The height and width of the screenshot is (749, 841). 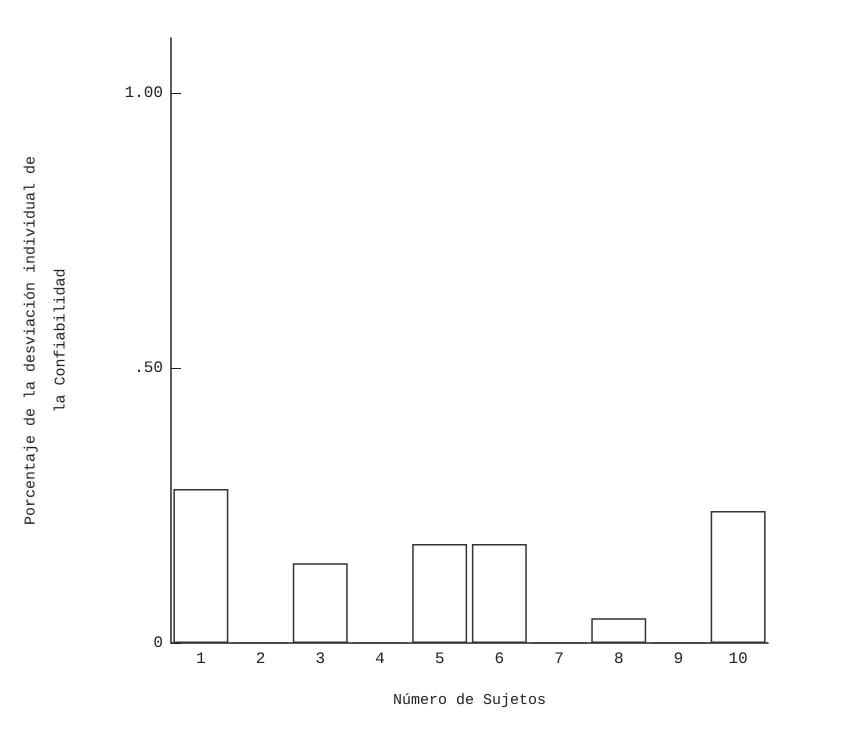 What do you see at coordinates (738, 659) in the screenshot?
I see `x-tick-label: 10` at bounding box center [738, 659].